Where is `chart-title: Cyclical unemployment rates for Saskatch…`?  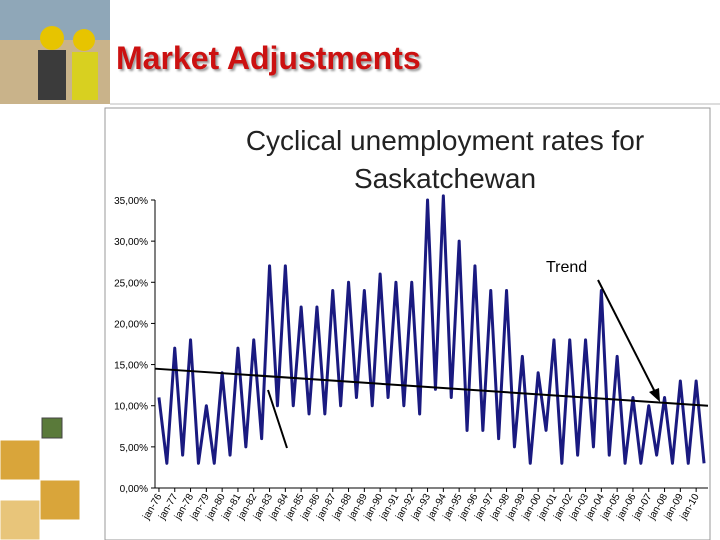
chart-title: Cyclical unemployment rates for Saskatch… is located at coordinates (445, 159).